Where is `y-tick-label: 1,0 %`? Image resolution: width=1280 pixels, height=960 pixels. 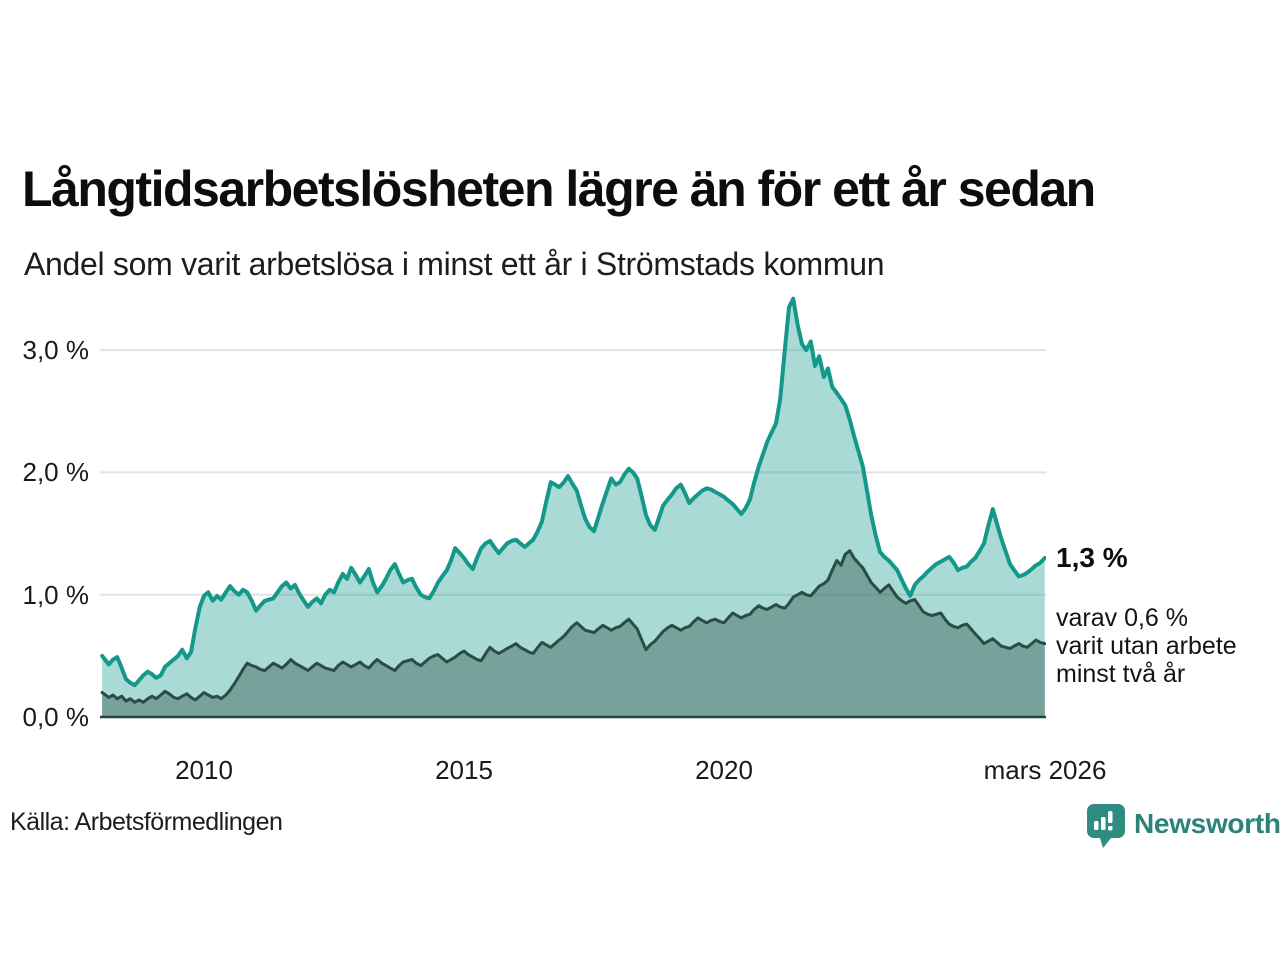 y-tick-label: 1,0 % is located at coordinates (56, 594).